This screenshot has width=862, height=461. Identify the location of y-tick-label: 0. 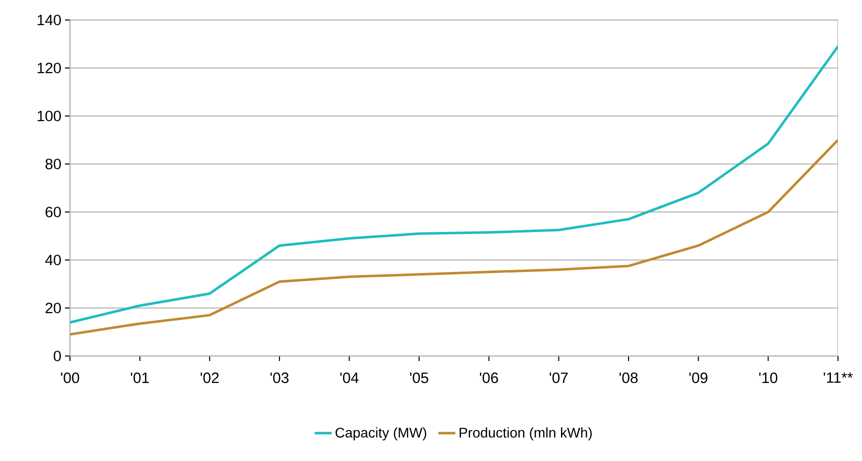
(57, 356).